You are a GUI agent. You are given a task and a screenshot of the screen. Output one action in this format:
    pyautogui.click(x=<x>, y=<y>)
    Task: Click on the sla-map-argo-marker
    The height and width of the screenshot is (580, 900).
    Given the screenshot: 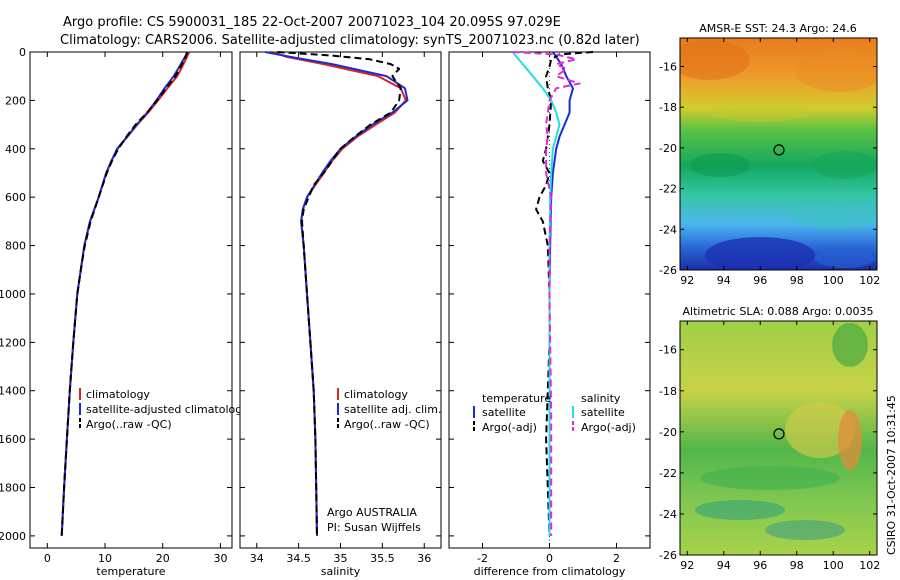 What is the action you would take?
    pyautogui.click(x=779, y=434)
    